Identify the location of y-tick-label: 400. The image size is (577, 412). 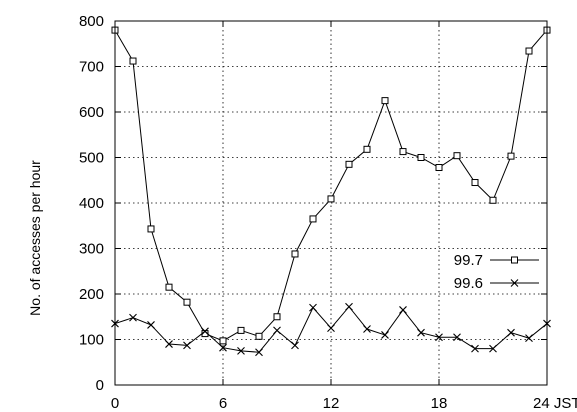
(91, 203).